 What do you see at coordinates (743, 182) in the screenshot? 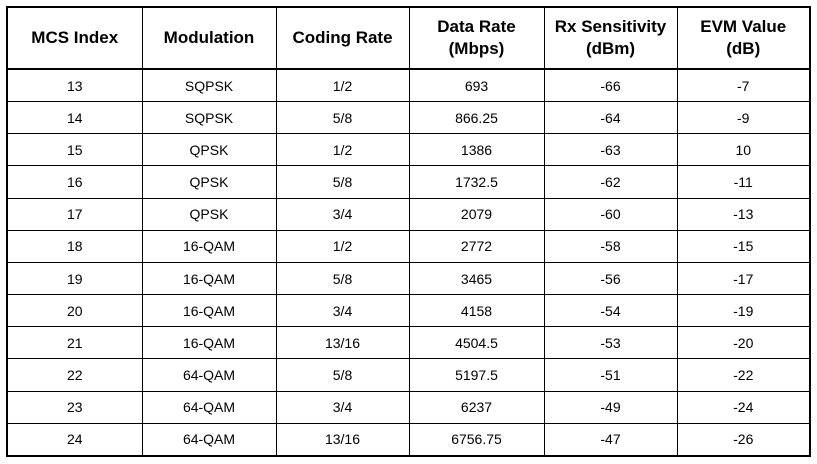
I see `evm-value-cell: -11` at bounding box center [743, 182].